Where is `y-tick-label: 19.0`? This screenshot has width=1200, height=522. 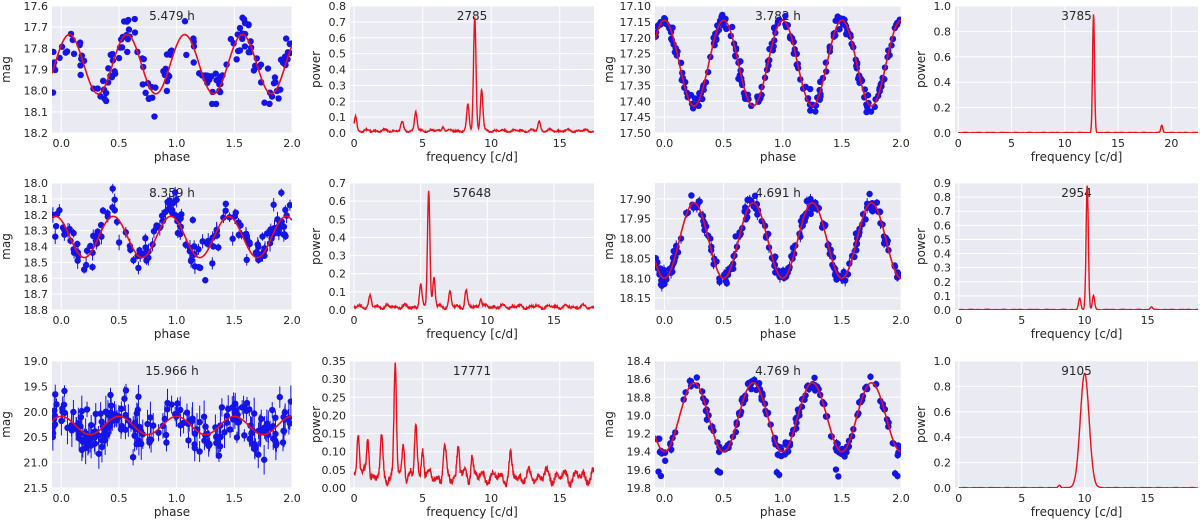 y-tick-label: 19.0 is located at coordinates (36, 361).